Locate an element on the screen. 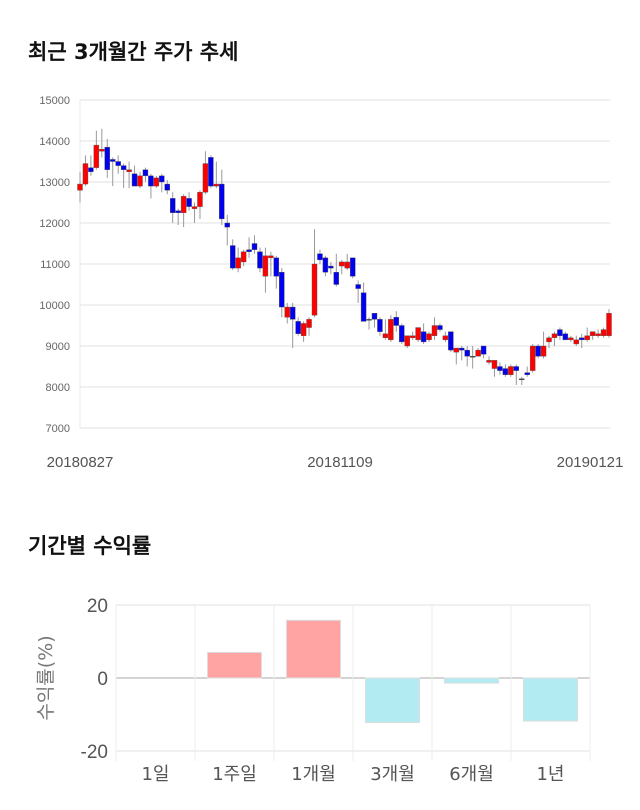  x-category-label: 1주일 is located at coordinates (234, 774).